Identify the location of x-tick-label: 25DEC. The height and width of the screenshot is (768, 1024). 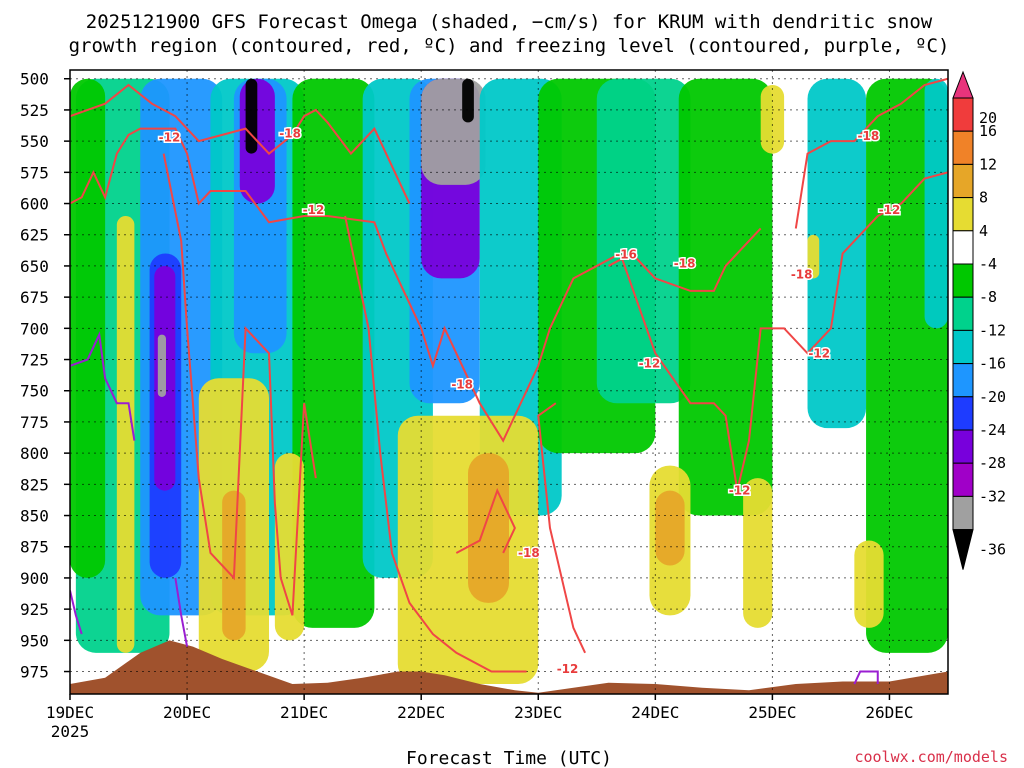
(772, 712).